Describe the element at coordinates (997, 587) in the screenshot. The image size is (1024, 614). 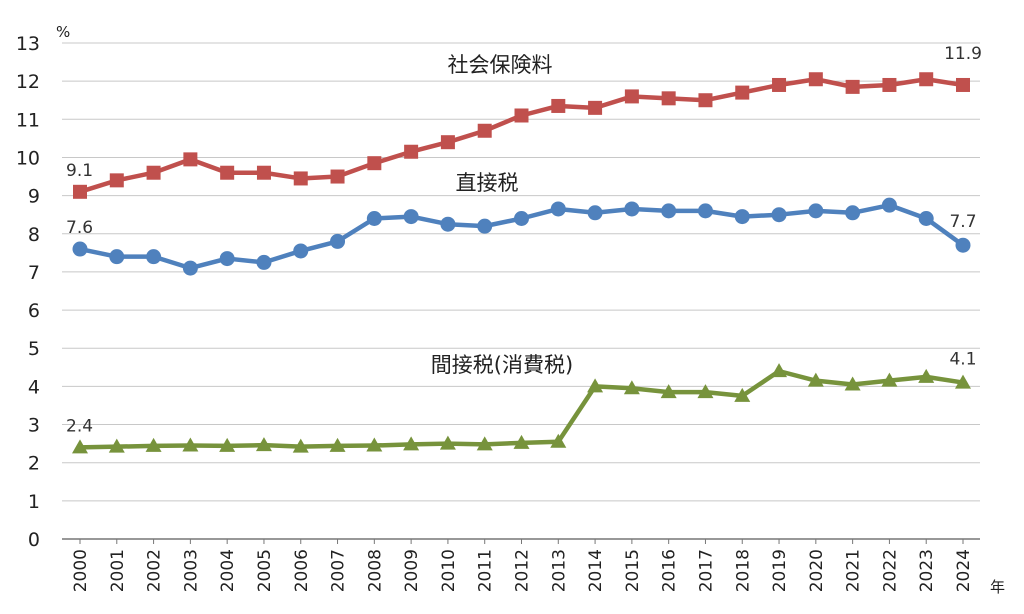
I see `x-axis-unit: 年` at that location.